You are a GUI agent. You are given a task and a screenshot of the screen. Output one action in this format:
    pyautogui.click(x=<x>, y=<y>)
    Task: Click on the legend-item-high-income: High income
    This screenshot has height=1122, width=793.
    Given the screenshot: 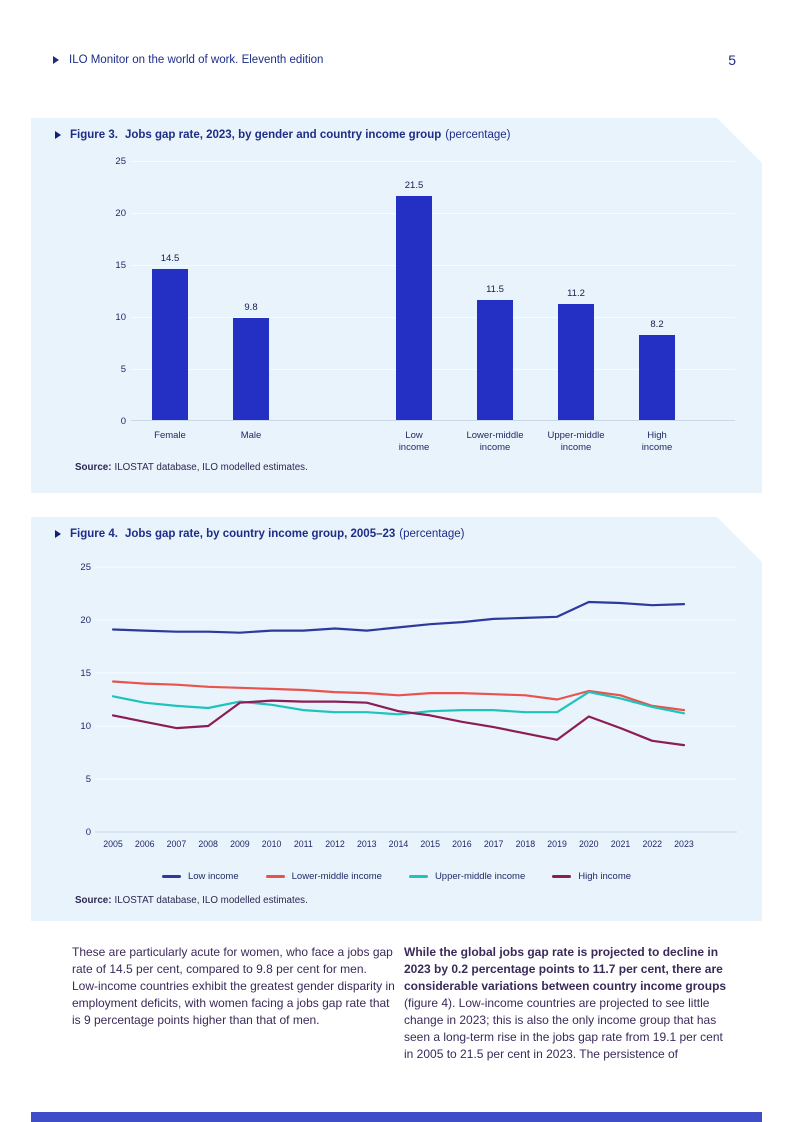 What is the action you would take?
    pyautogui.click(x=591, y=876)
    